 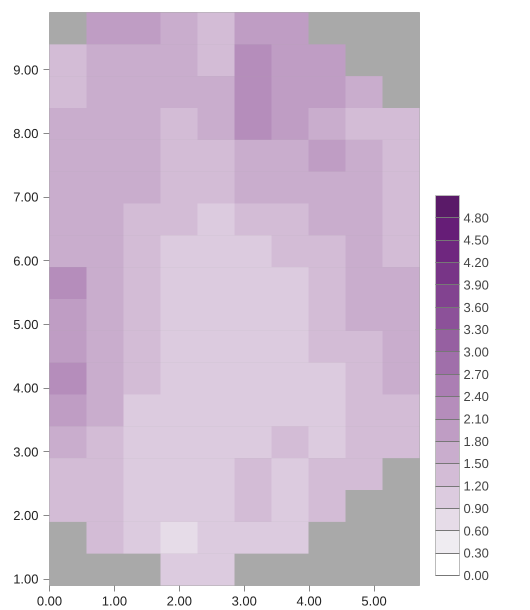 What do you see at coordinates (115, 601) in the screenshot?
I see `x-tick-label: 1.00` at bounding box center [115, 601].